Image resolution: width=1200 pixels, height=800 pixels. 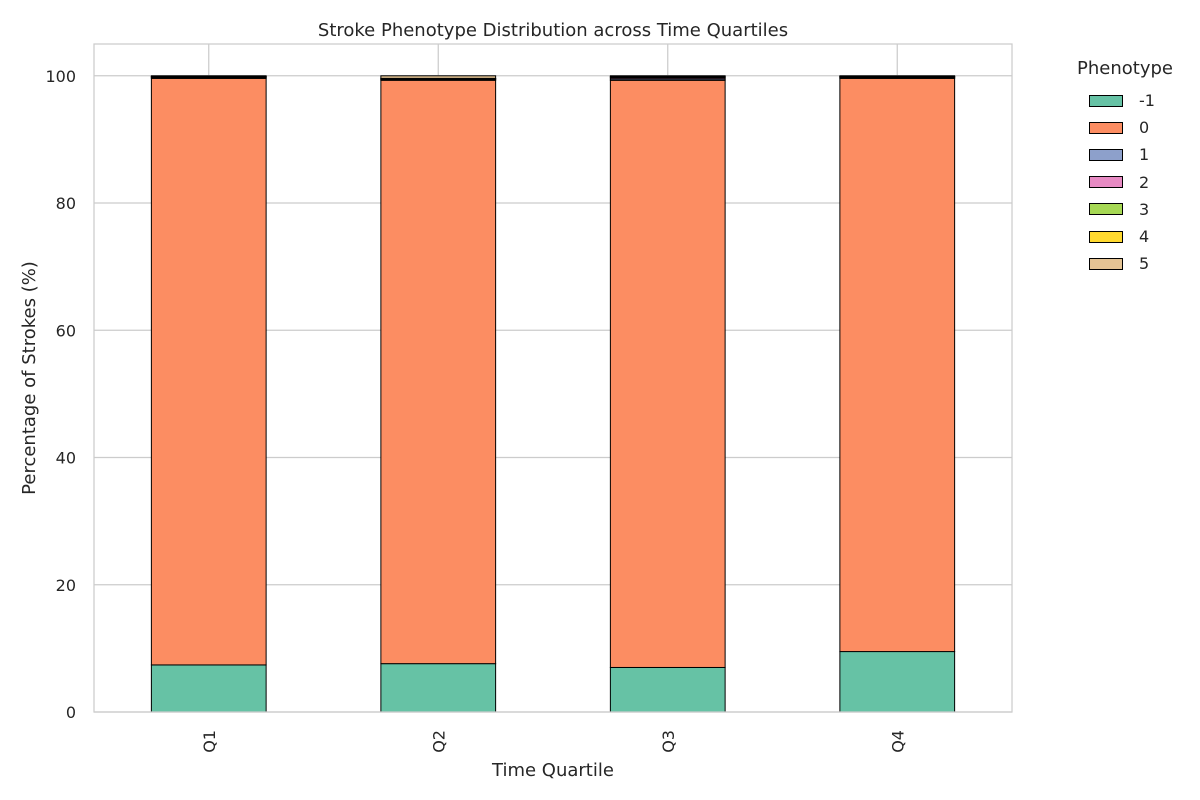 I want to click on legend-label: -1, so click(x=1147, y=101).